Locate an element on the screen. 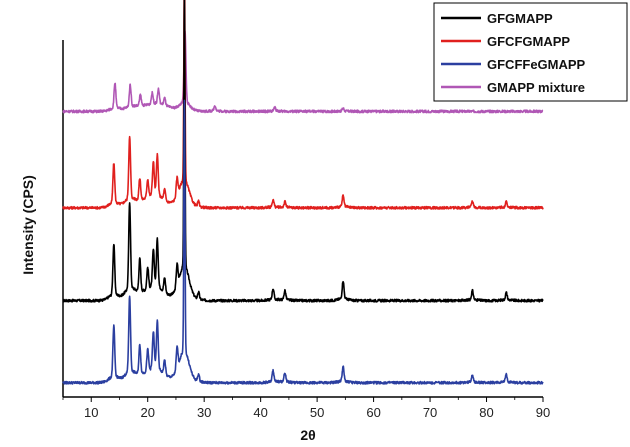 This screenshot has height=447, width=630. x-axis: 2θ 10 20 30 40 50 60 70 80 90 is located at coordinates (306, 419).